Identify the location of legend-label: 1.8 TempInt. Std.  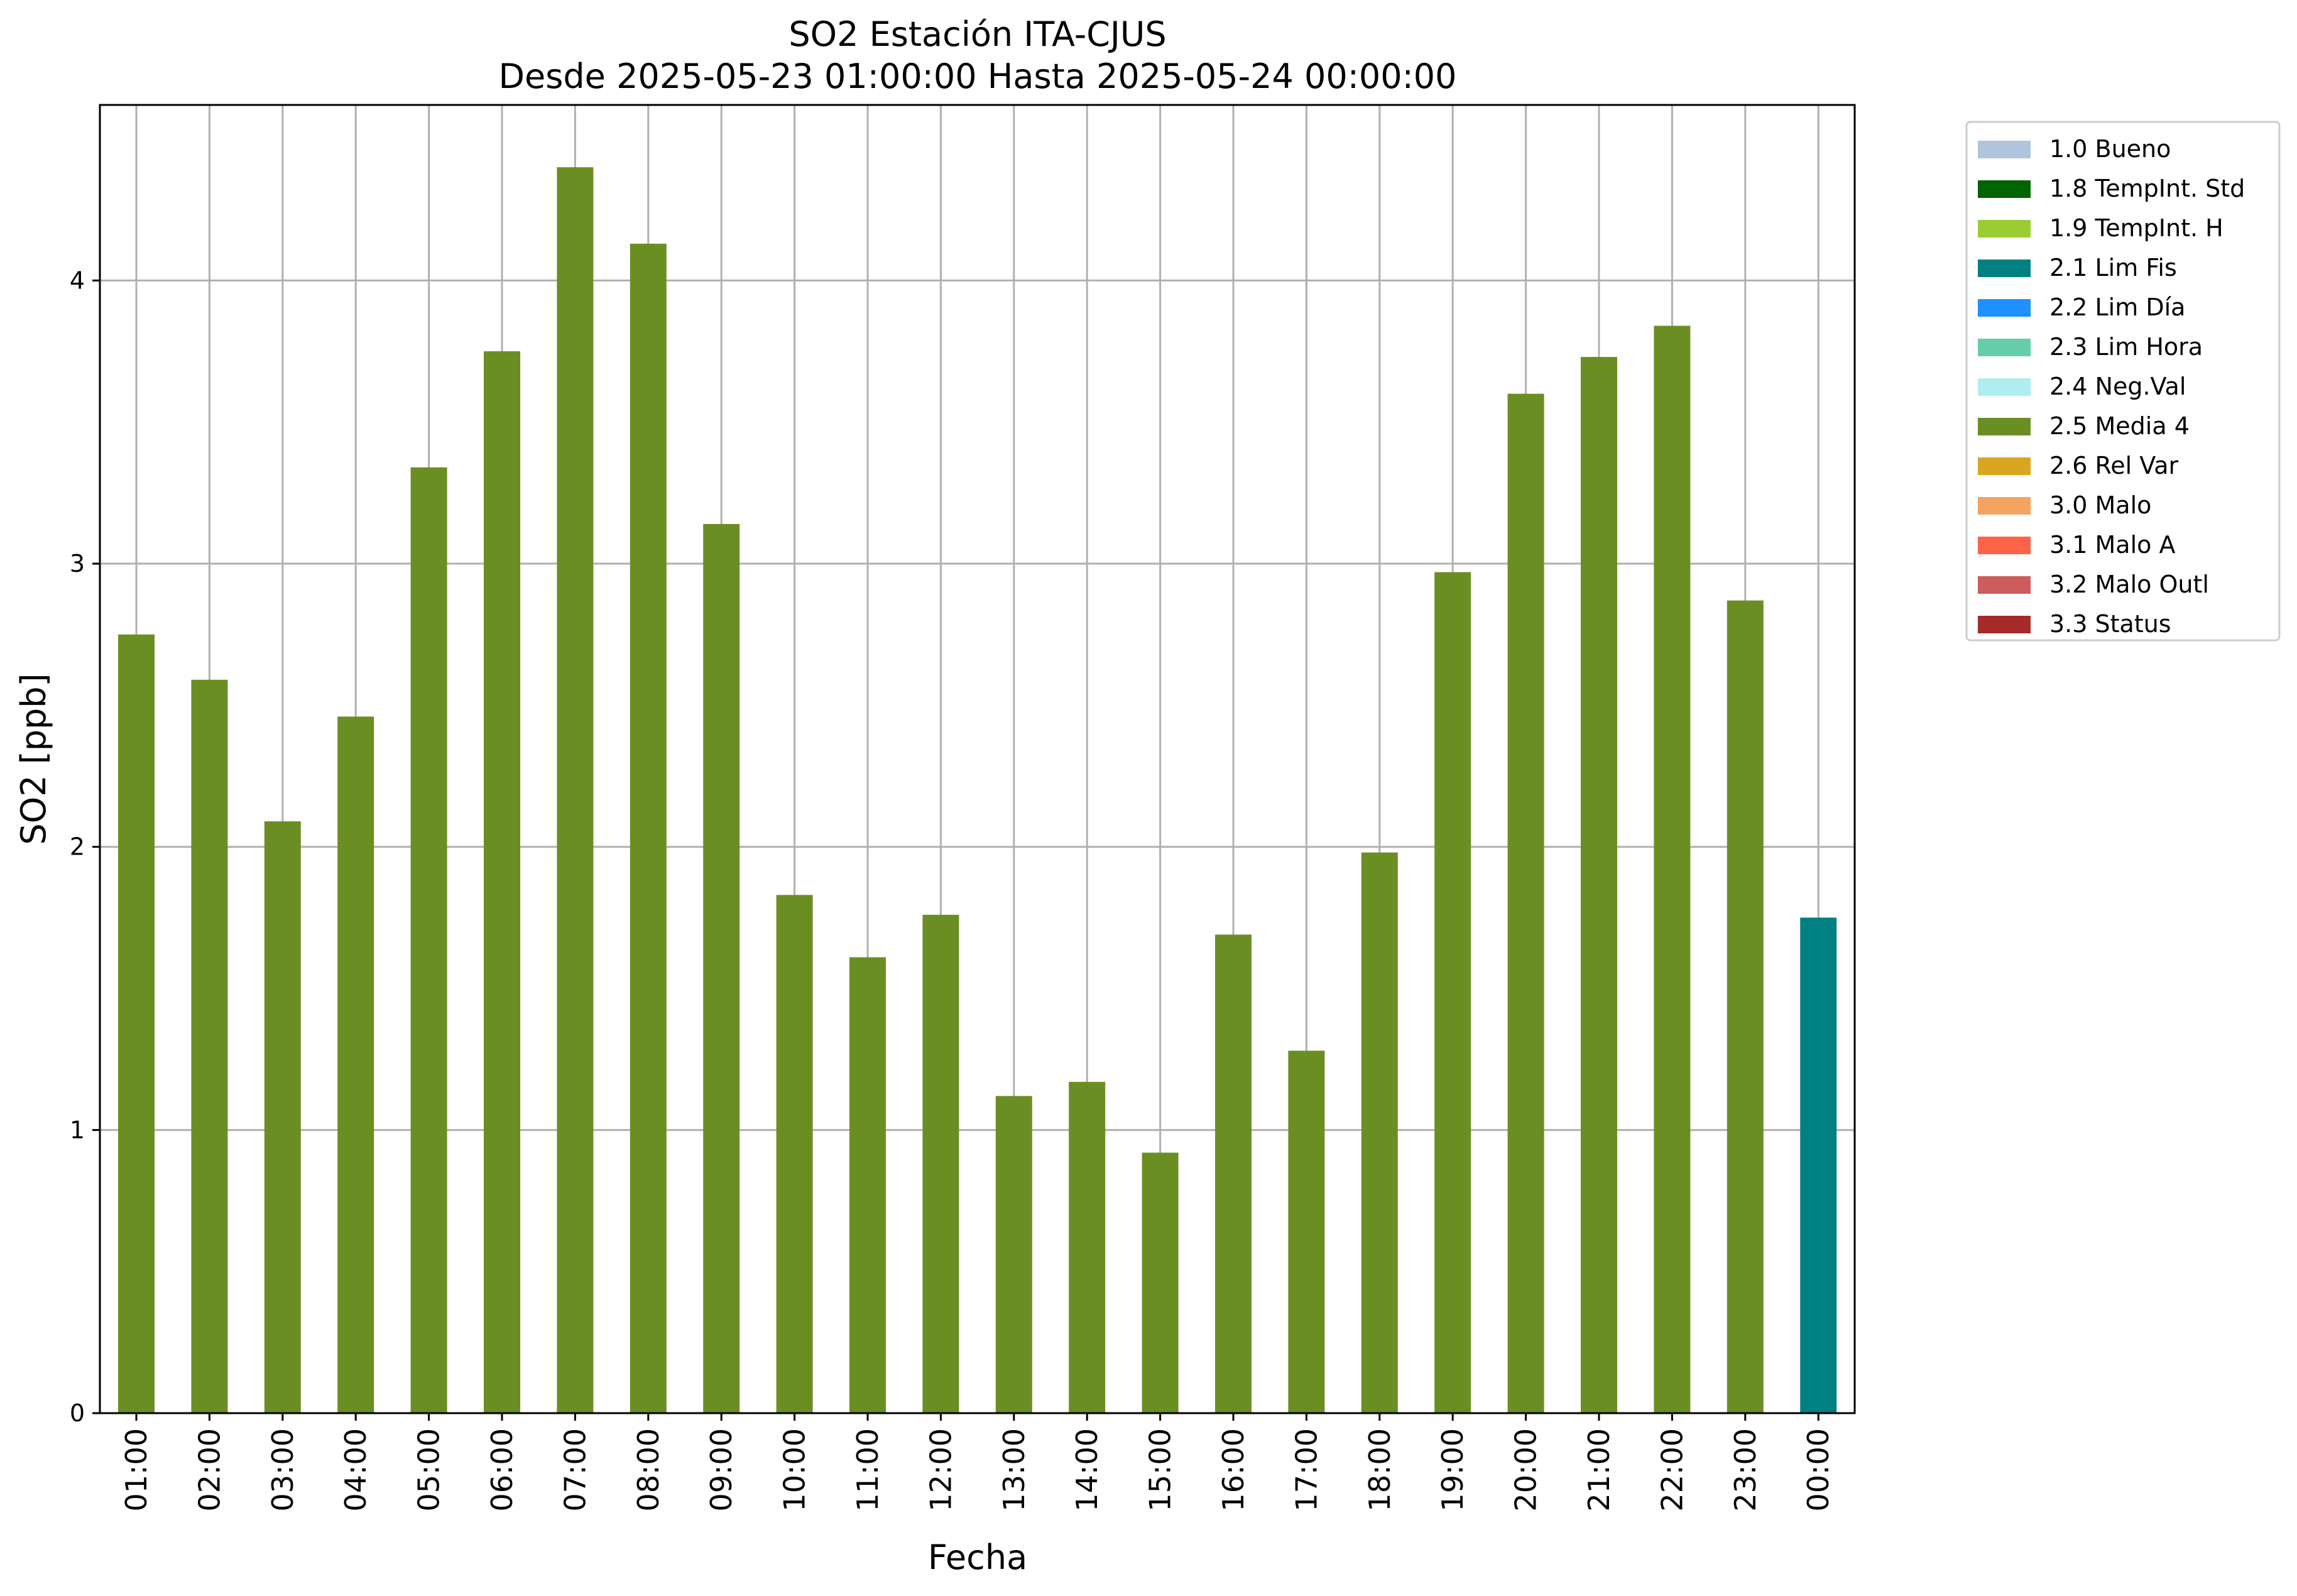
(2147, 188).